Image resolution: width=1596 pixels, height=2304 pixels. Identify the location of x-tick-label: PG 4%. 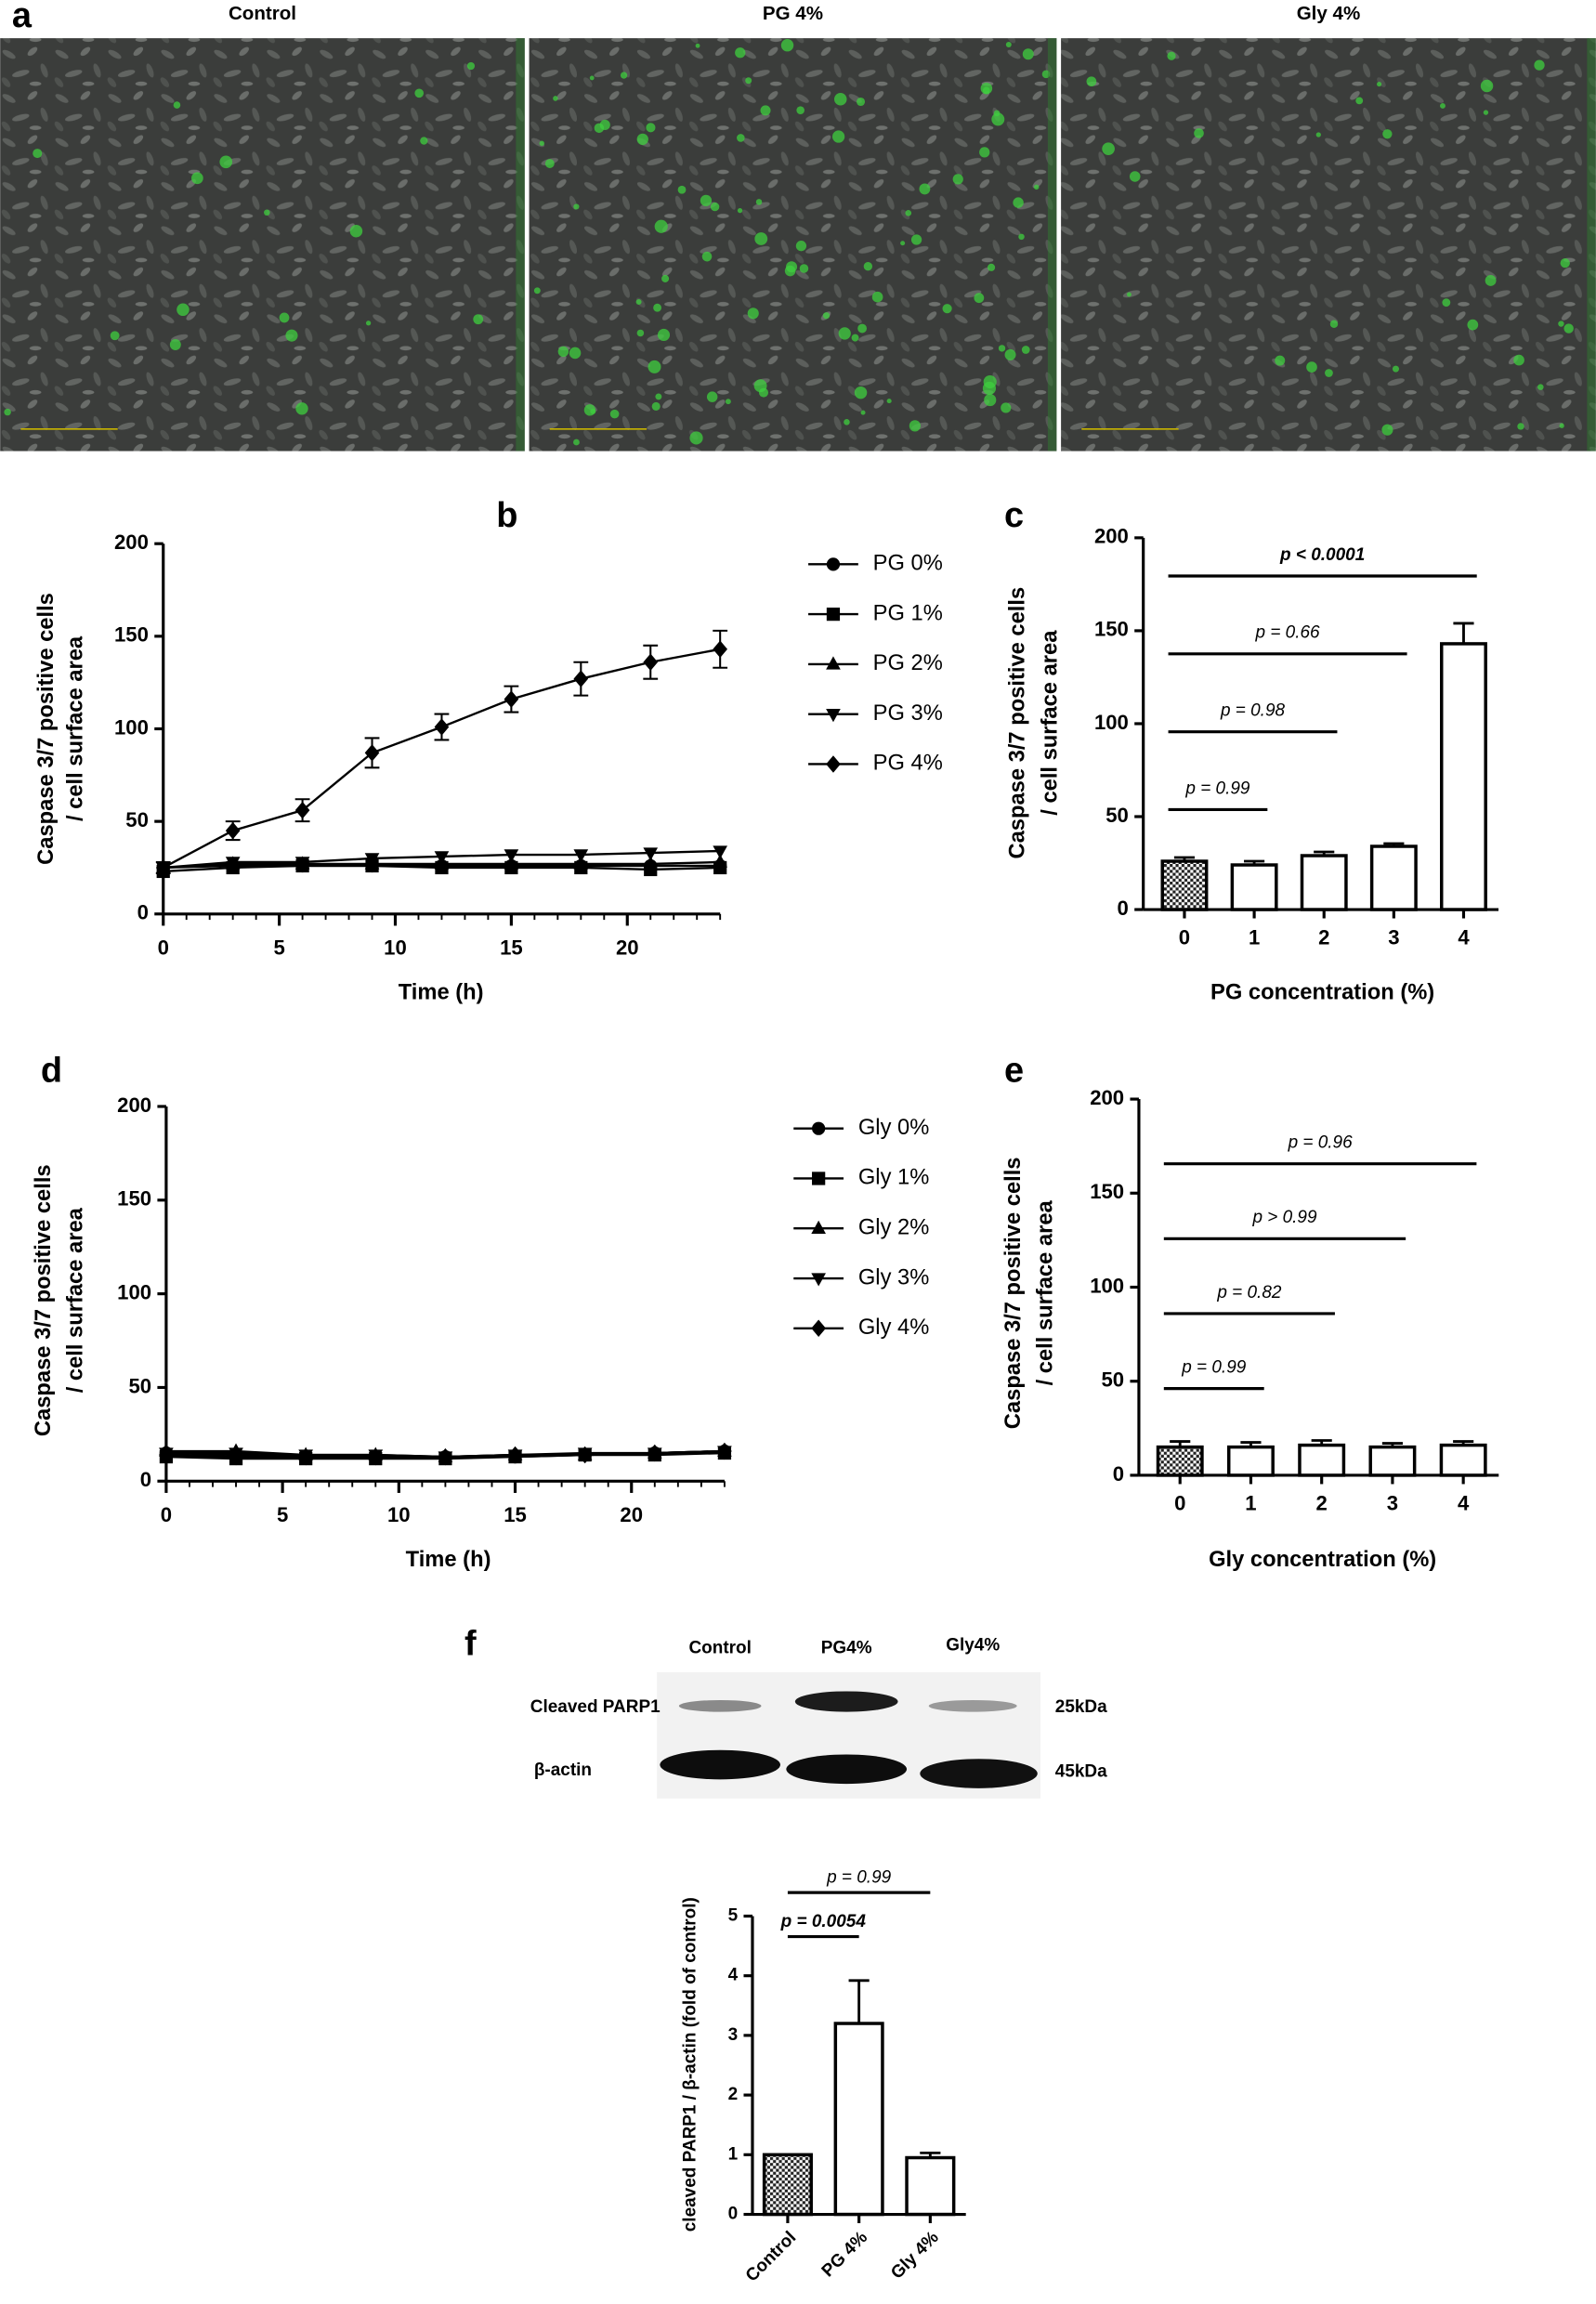
(845, 2254).